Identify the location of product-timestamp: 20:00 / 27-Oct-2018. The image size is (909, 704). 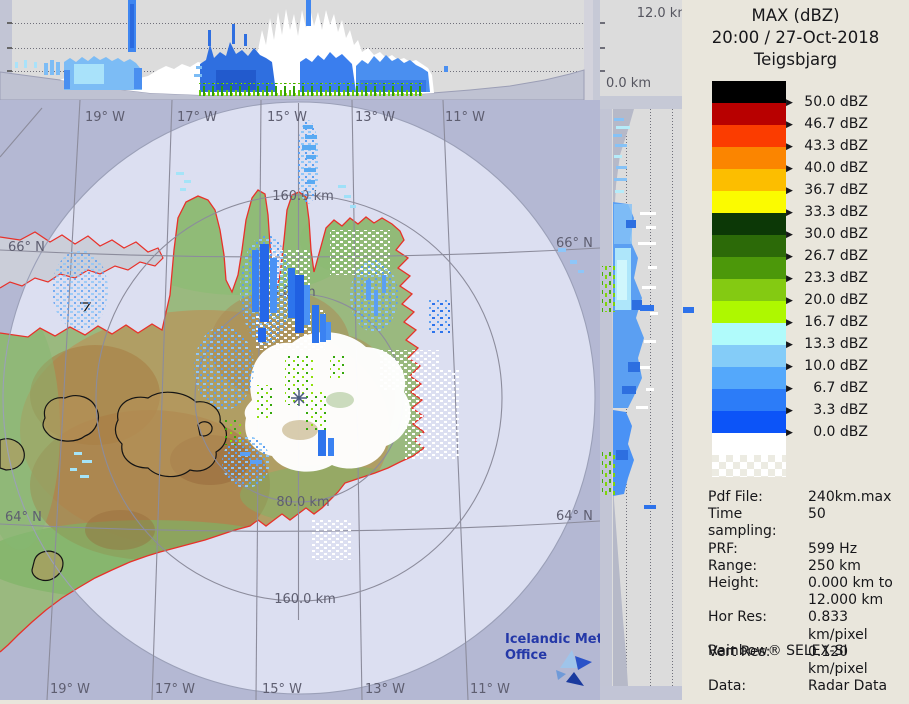
(795, 37).